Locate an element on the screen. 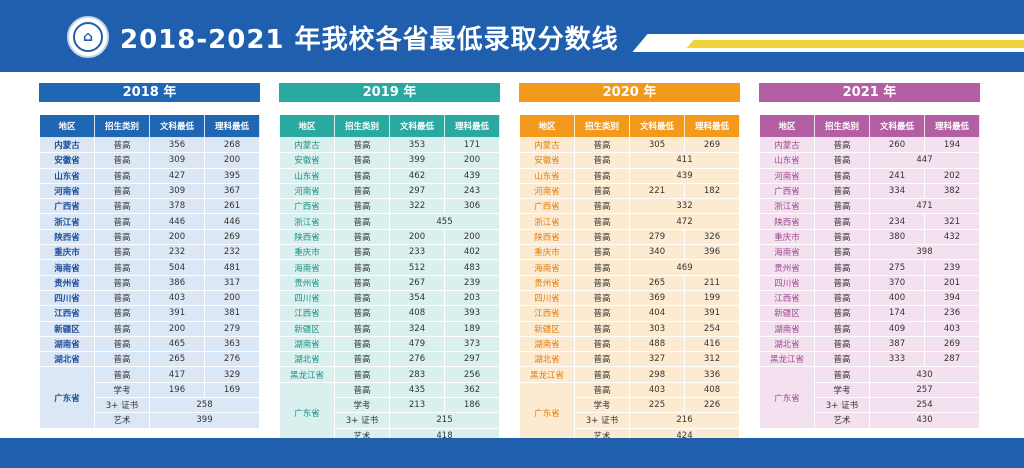 This screenshot has height=468, width=1024. wen-score-cell: 427 is located at coordinates (177, 175).